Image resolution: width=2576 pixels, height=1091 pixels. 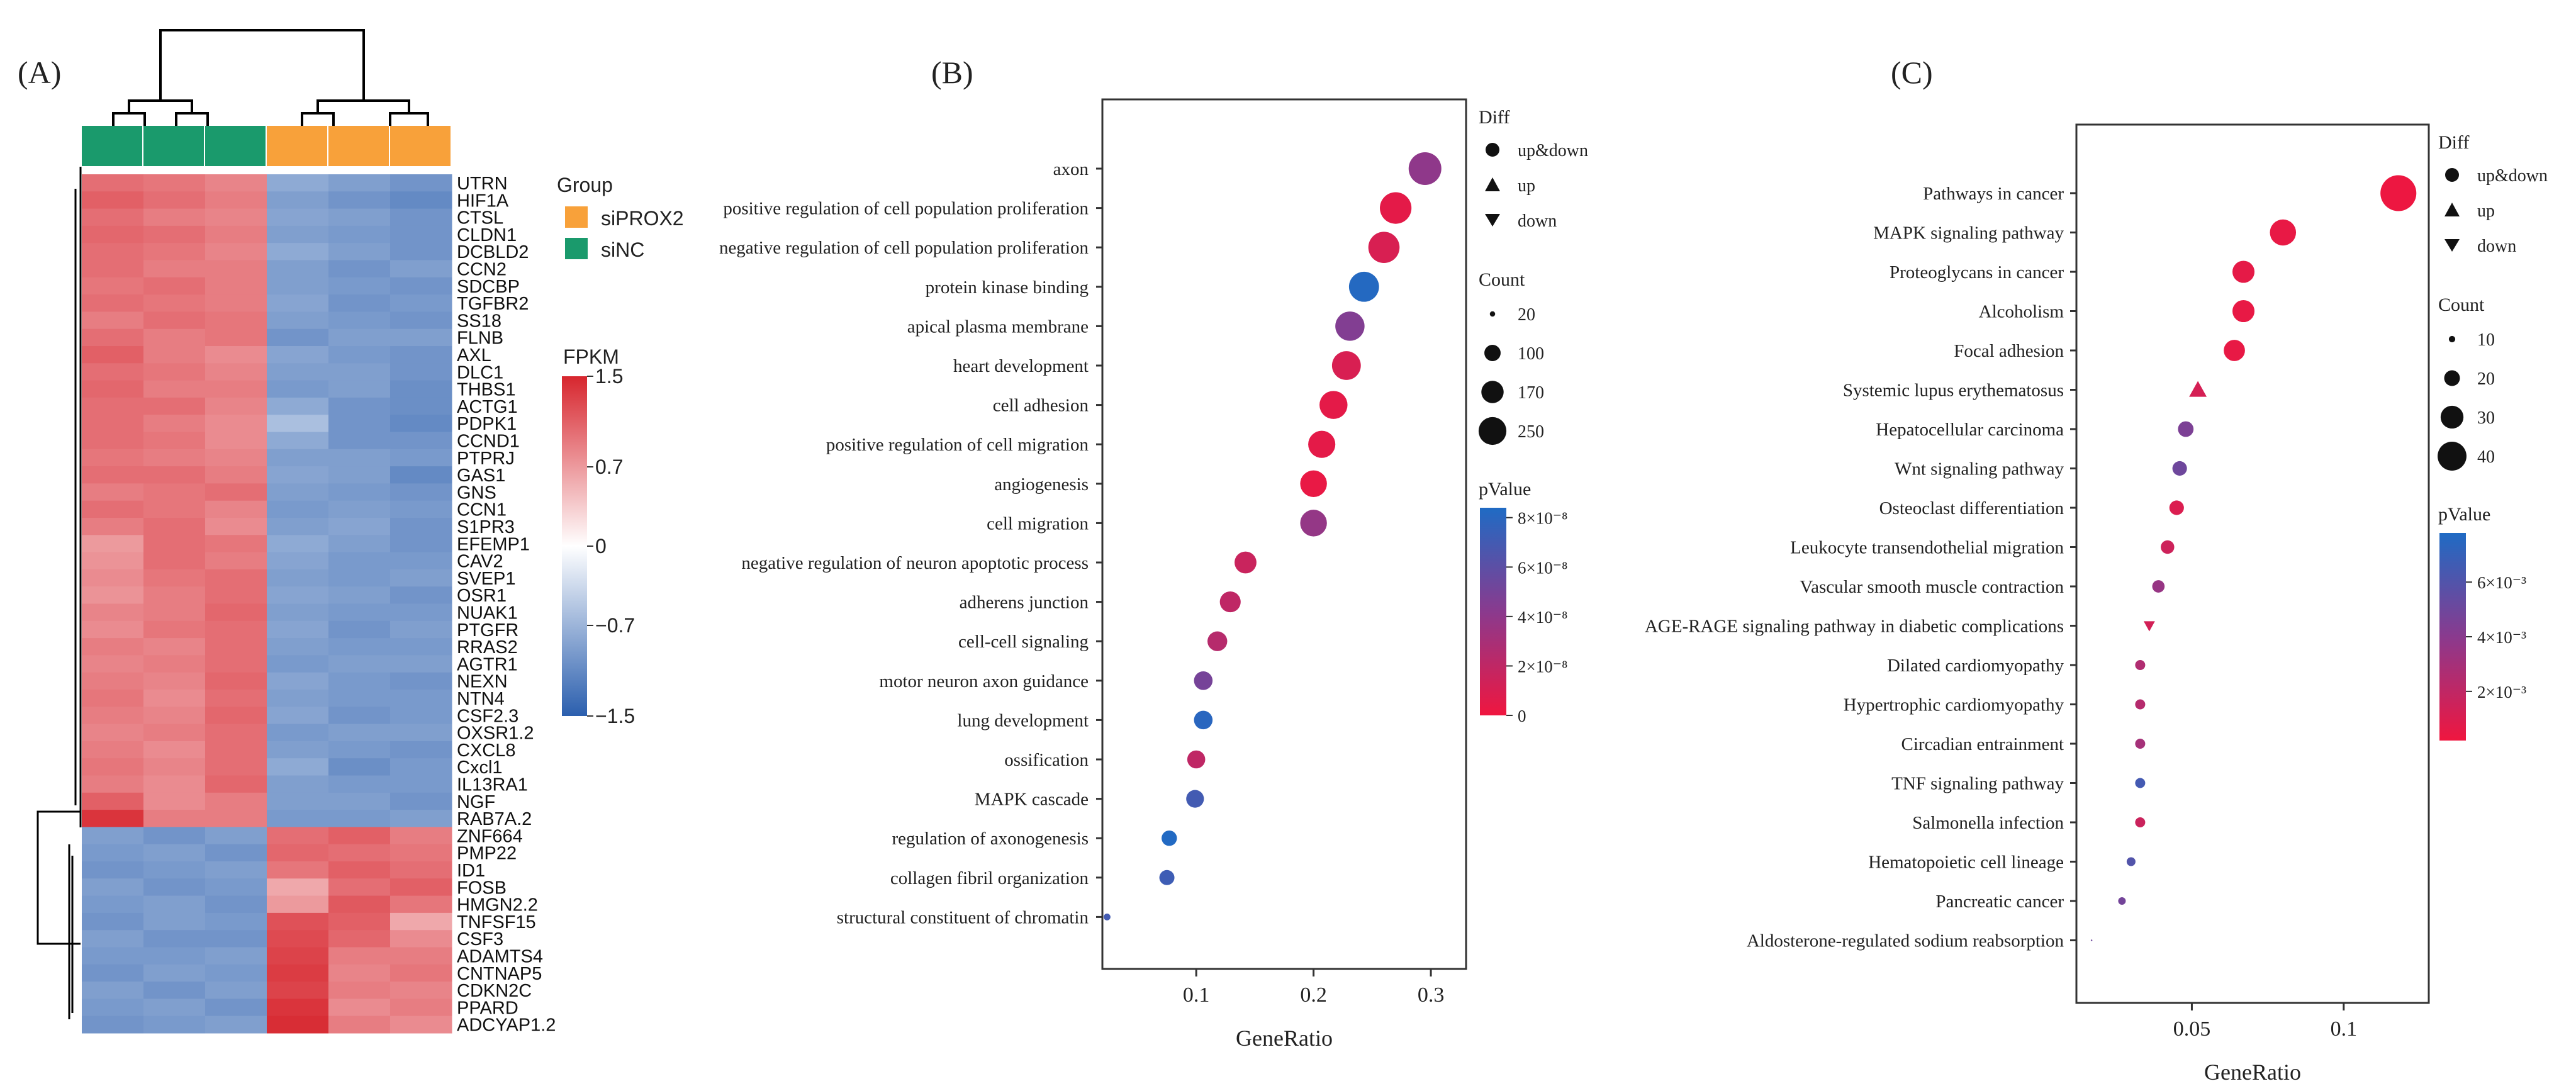 What do you see at coordinates (494, 819) in the screenshot?
I see `gene-label: RAB7A.2` at bounding box center [494, 819].